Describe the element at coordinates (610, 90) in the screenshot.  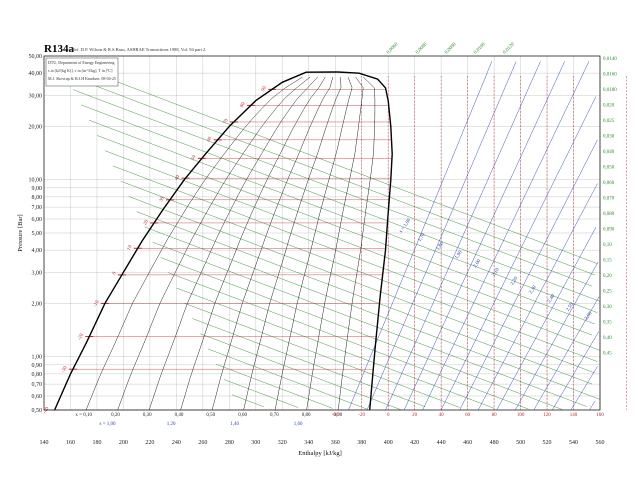
I see `specific-volume-label-right: 0,0180` at that location.